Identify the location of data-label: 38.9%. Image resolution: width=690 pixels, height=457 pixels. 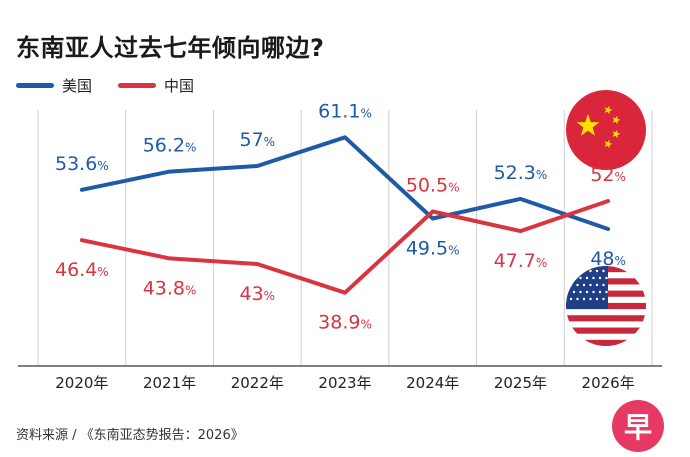
(345, 323).